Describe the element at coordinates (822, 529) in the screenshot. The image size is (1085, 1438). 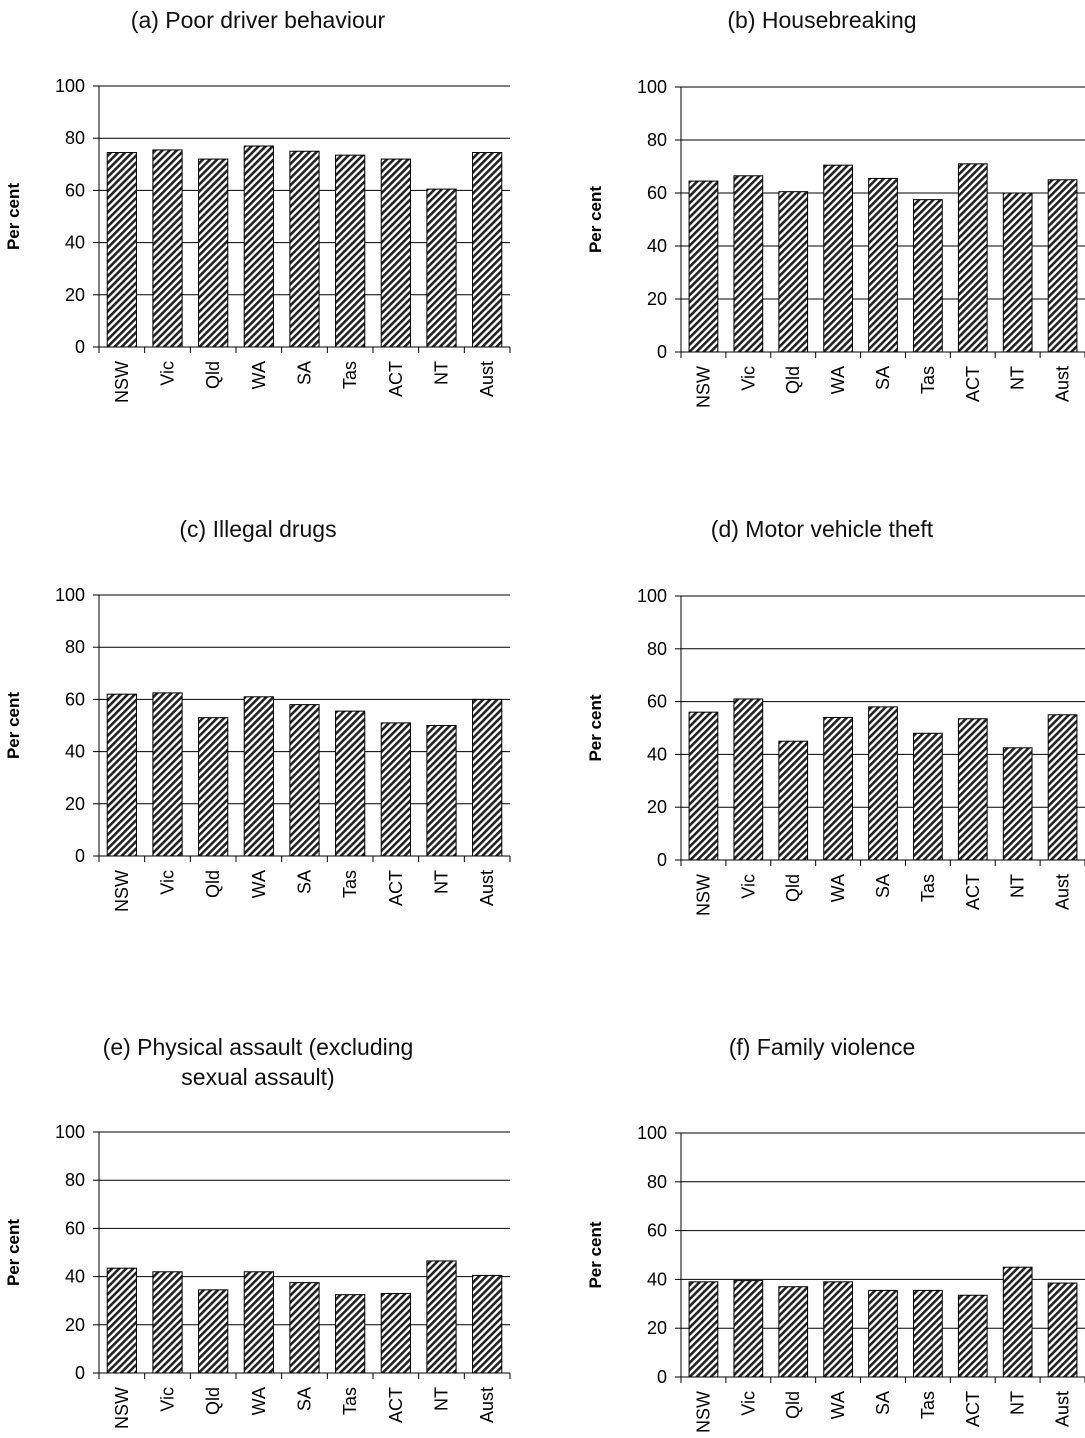
I see `chart-title: (d) Motor vehicle theft` at that location.